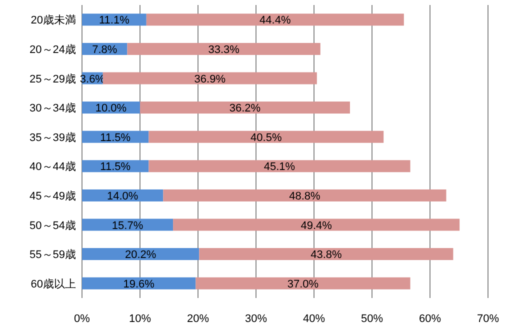 The image size is (515, 330). Describe the element at coordinates (111, 108) in the screenshot. I see `data-label: 10.0%` at that location.